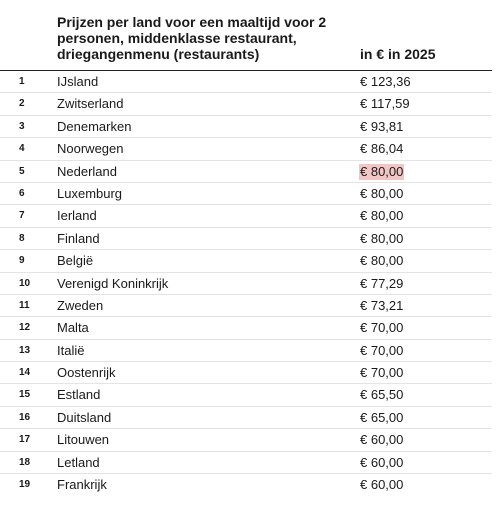 Image resolution: width=500 pixels, height=510 pixels. I want to click on price-cell: € 117,59, so click(385, 104).